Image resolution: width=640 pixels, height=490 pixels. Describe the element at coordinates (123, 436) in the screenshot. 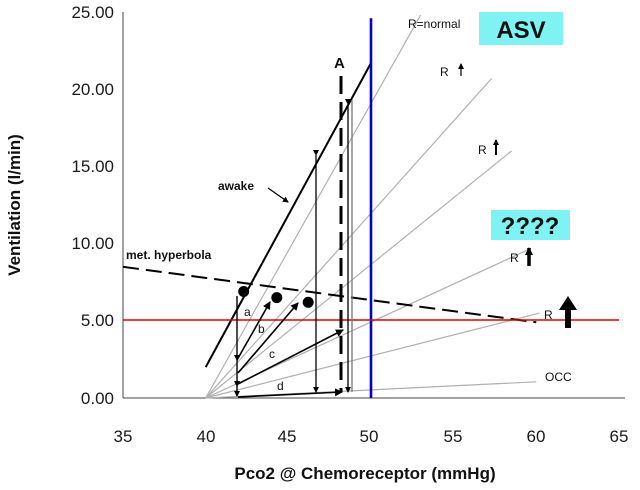

I see `x-tick-label: 35` at that location.